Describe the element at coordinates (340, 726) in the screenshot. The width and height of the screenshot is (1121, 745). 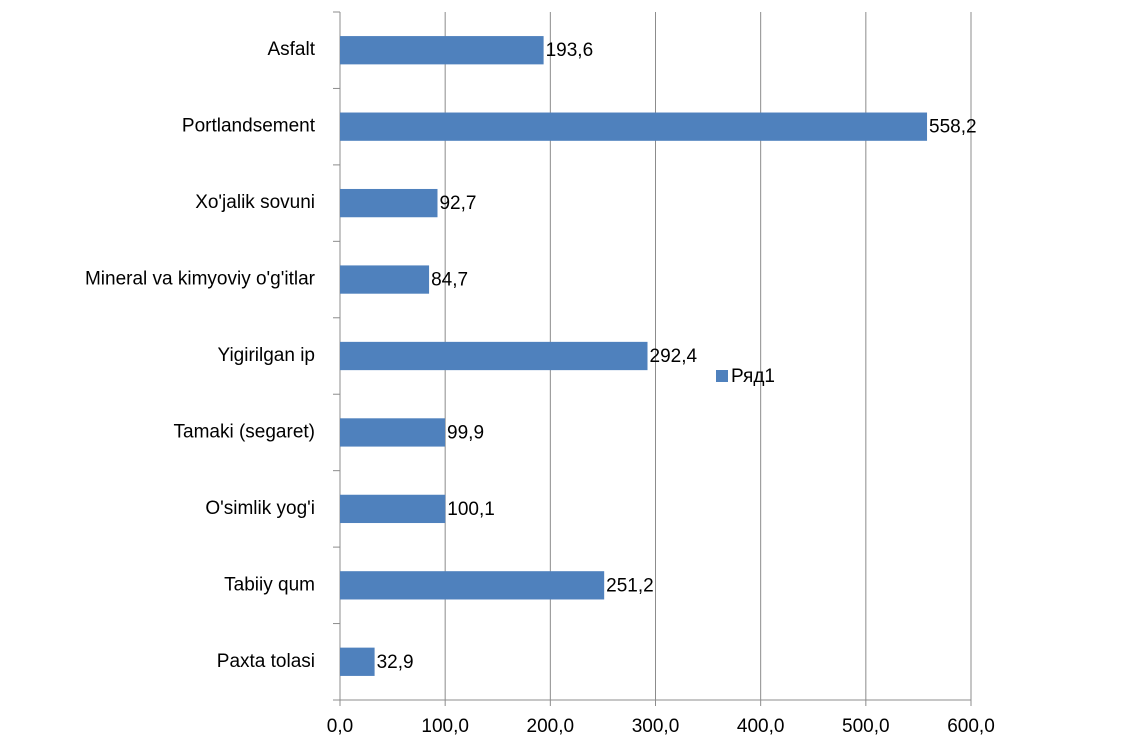
I see `x-tick-label: 0,0` at that location.